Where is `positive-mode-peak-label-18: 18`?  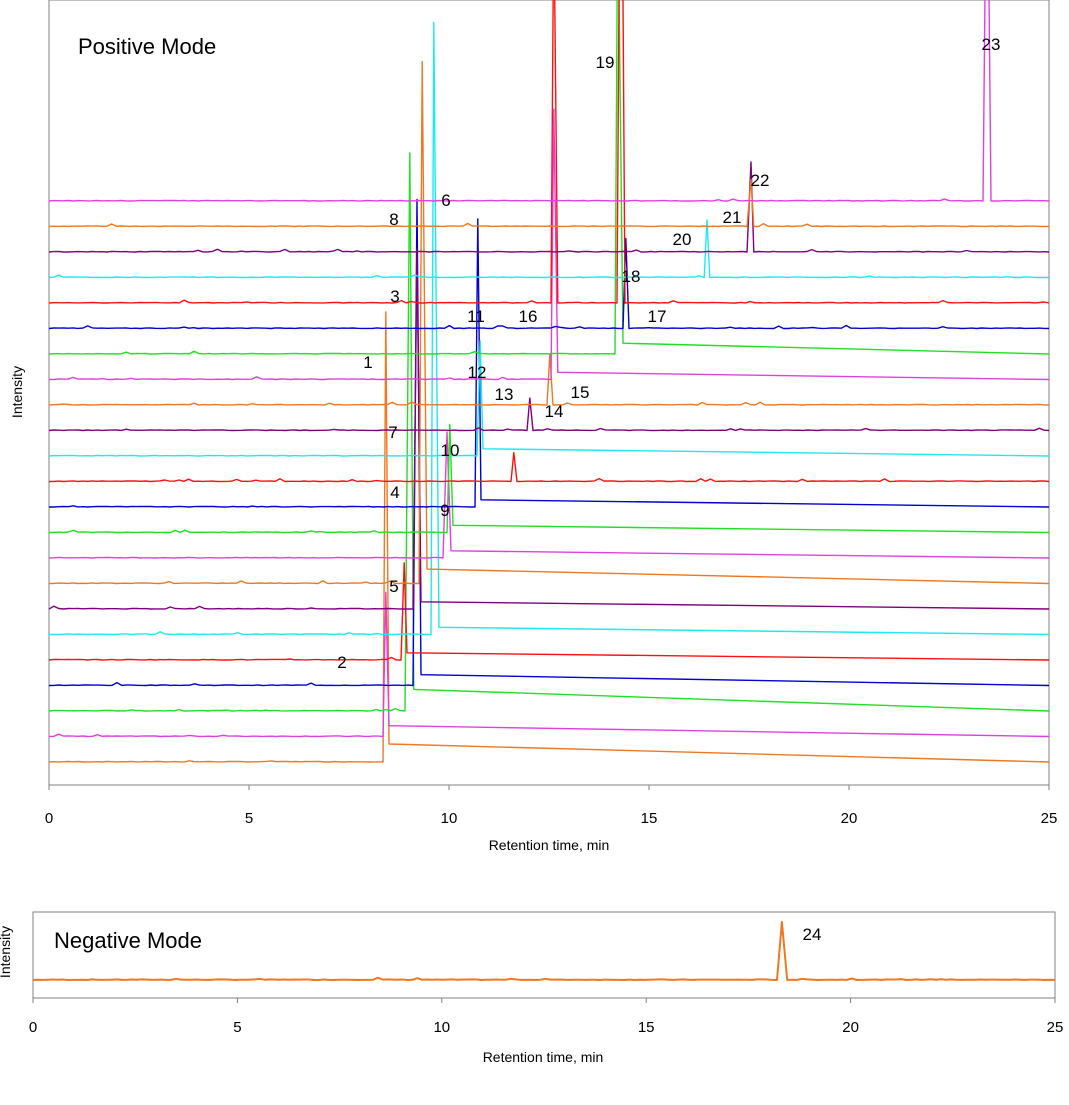 positive-mode-peak-label-18: 18 is located at coordinates (631, 276).